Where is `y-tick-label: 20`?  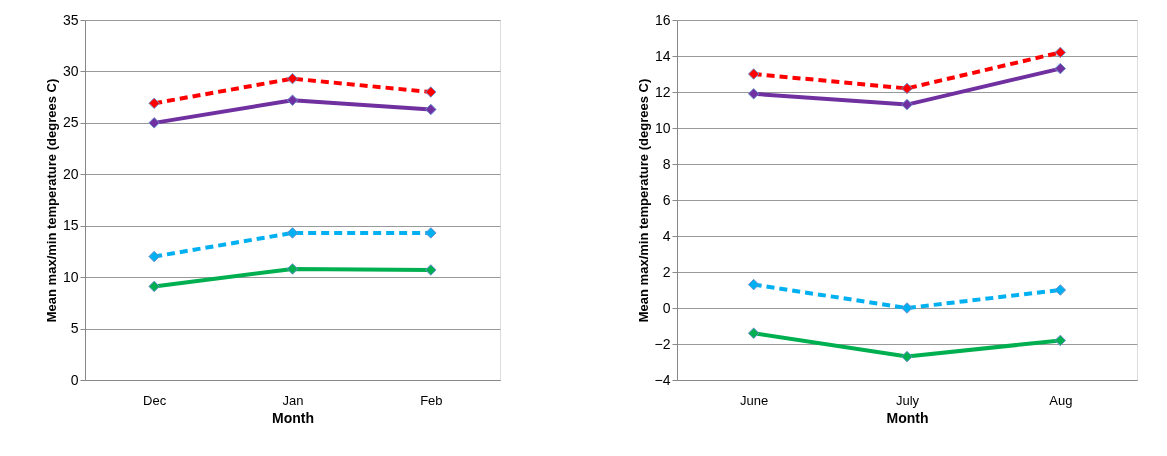 y-tick-label: 20 is located at coordinates (70, 173).